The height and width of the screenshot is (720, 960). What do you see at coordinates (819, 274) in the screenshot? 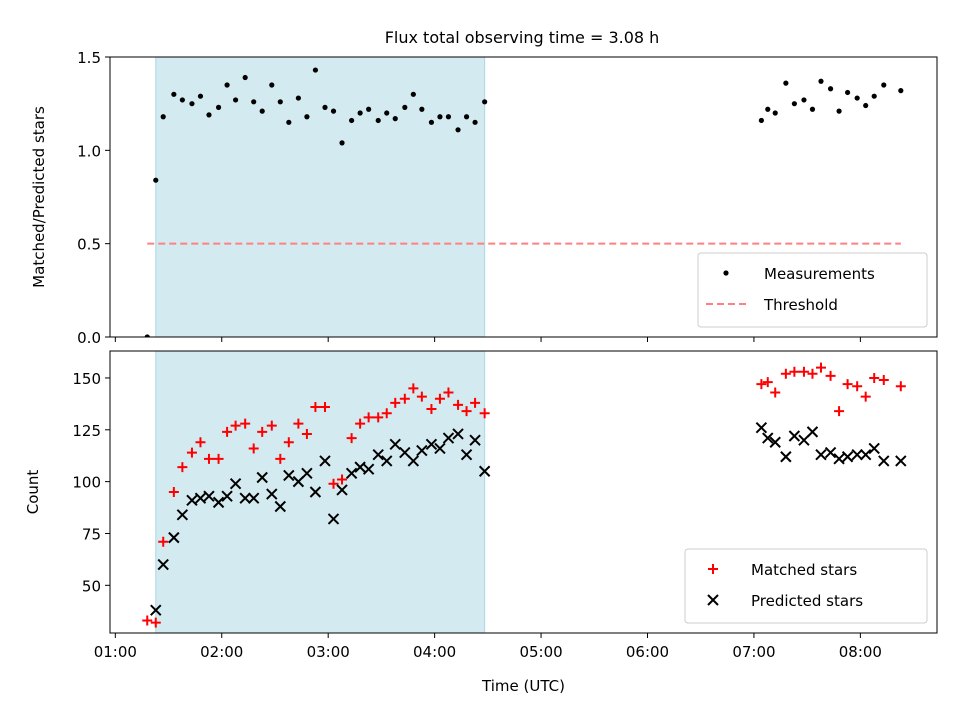
I see `legend-label: Measurements` at bounding box center [819, 274].